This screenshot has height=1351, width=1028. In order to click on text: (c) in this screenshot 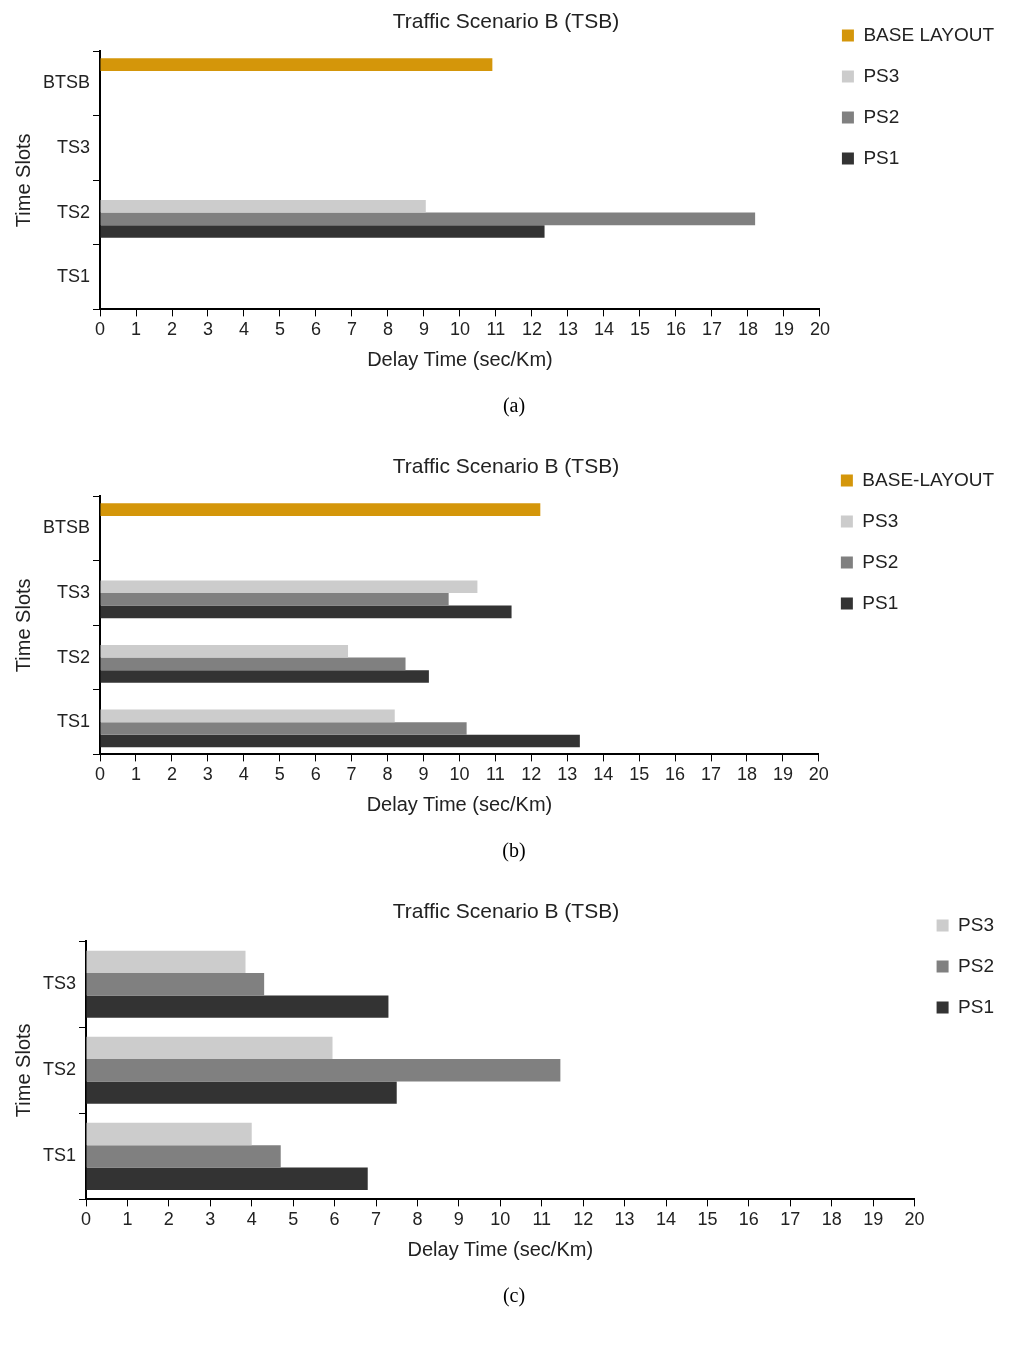, I will do `click(514, 1295)`.